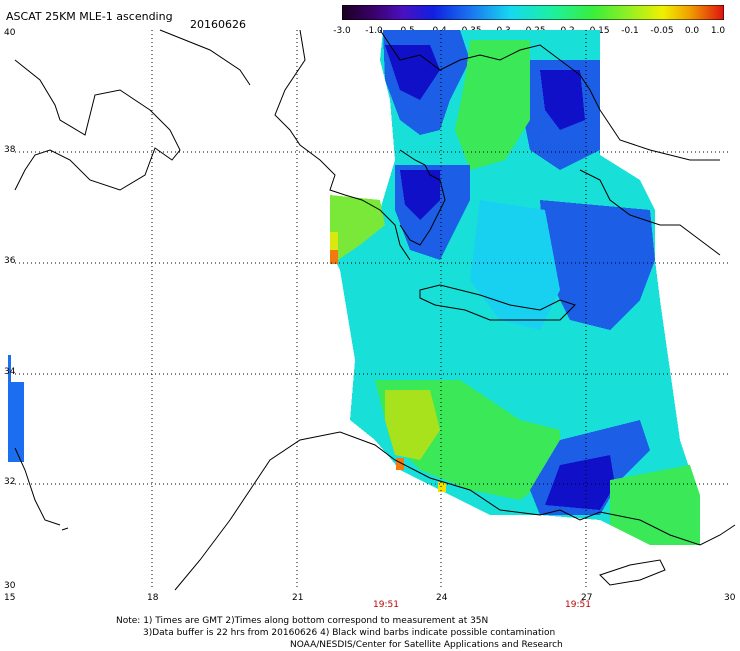 The width and height of the screenshot is (740, 651). What do you see at coordinates (655, 505) in the screenshot?
I see `swath-southeast-green` at bounding box center [655, 505].